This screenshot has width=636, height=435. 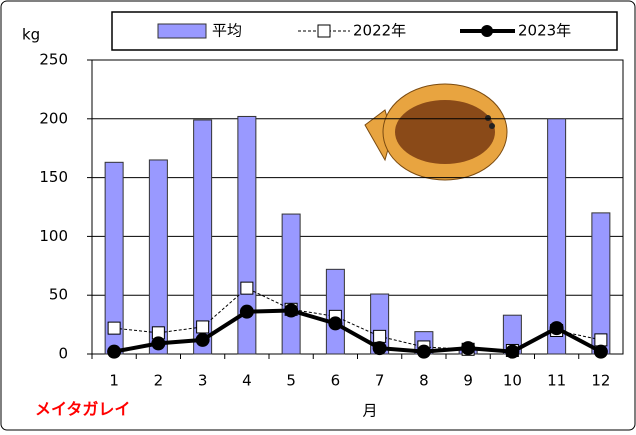 I want to click on x-axis-label: 月, so click(x=369, y=411).